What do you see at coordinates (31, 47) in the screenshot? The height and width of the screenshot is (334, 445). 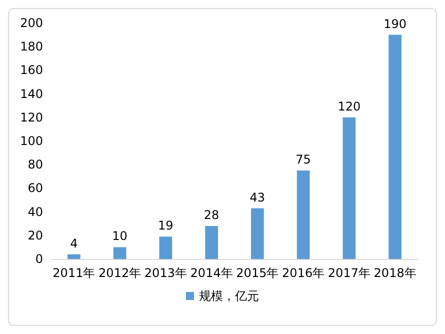 I see `y-tick-label: 180` at bounding box center [31, 47].